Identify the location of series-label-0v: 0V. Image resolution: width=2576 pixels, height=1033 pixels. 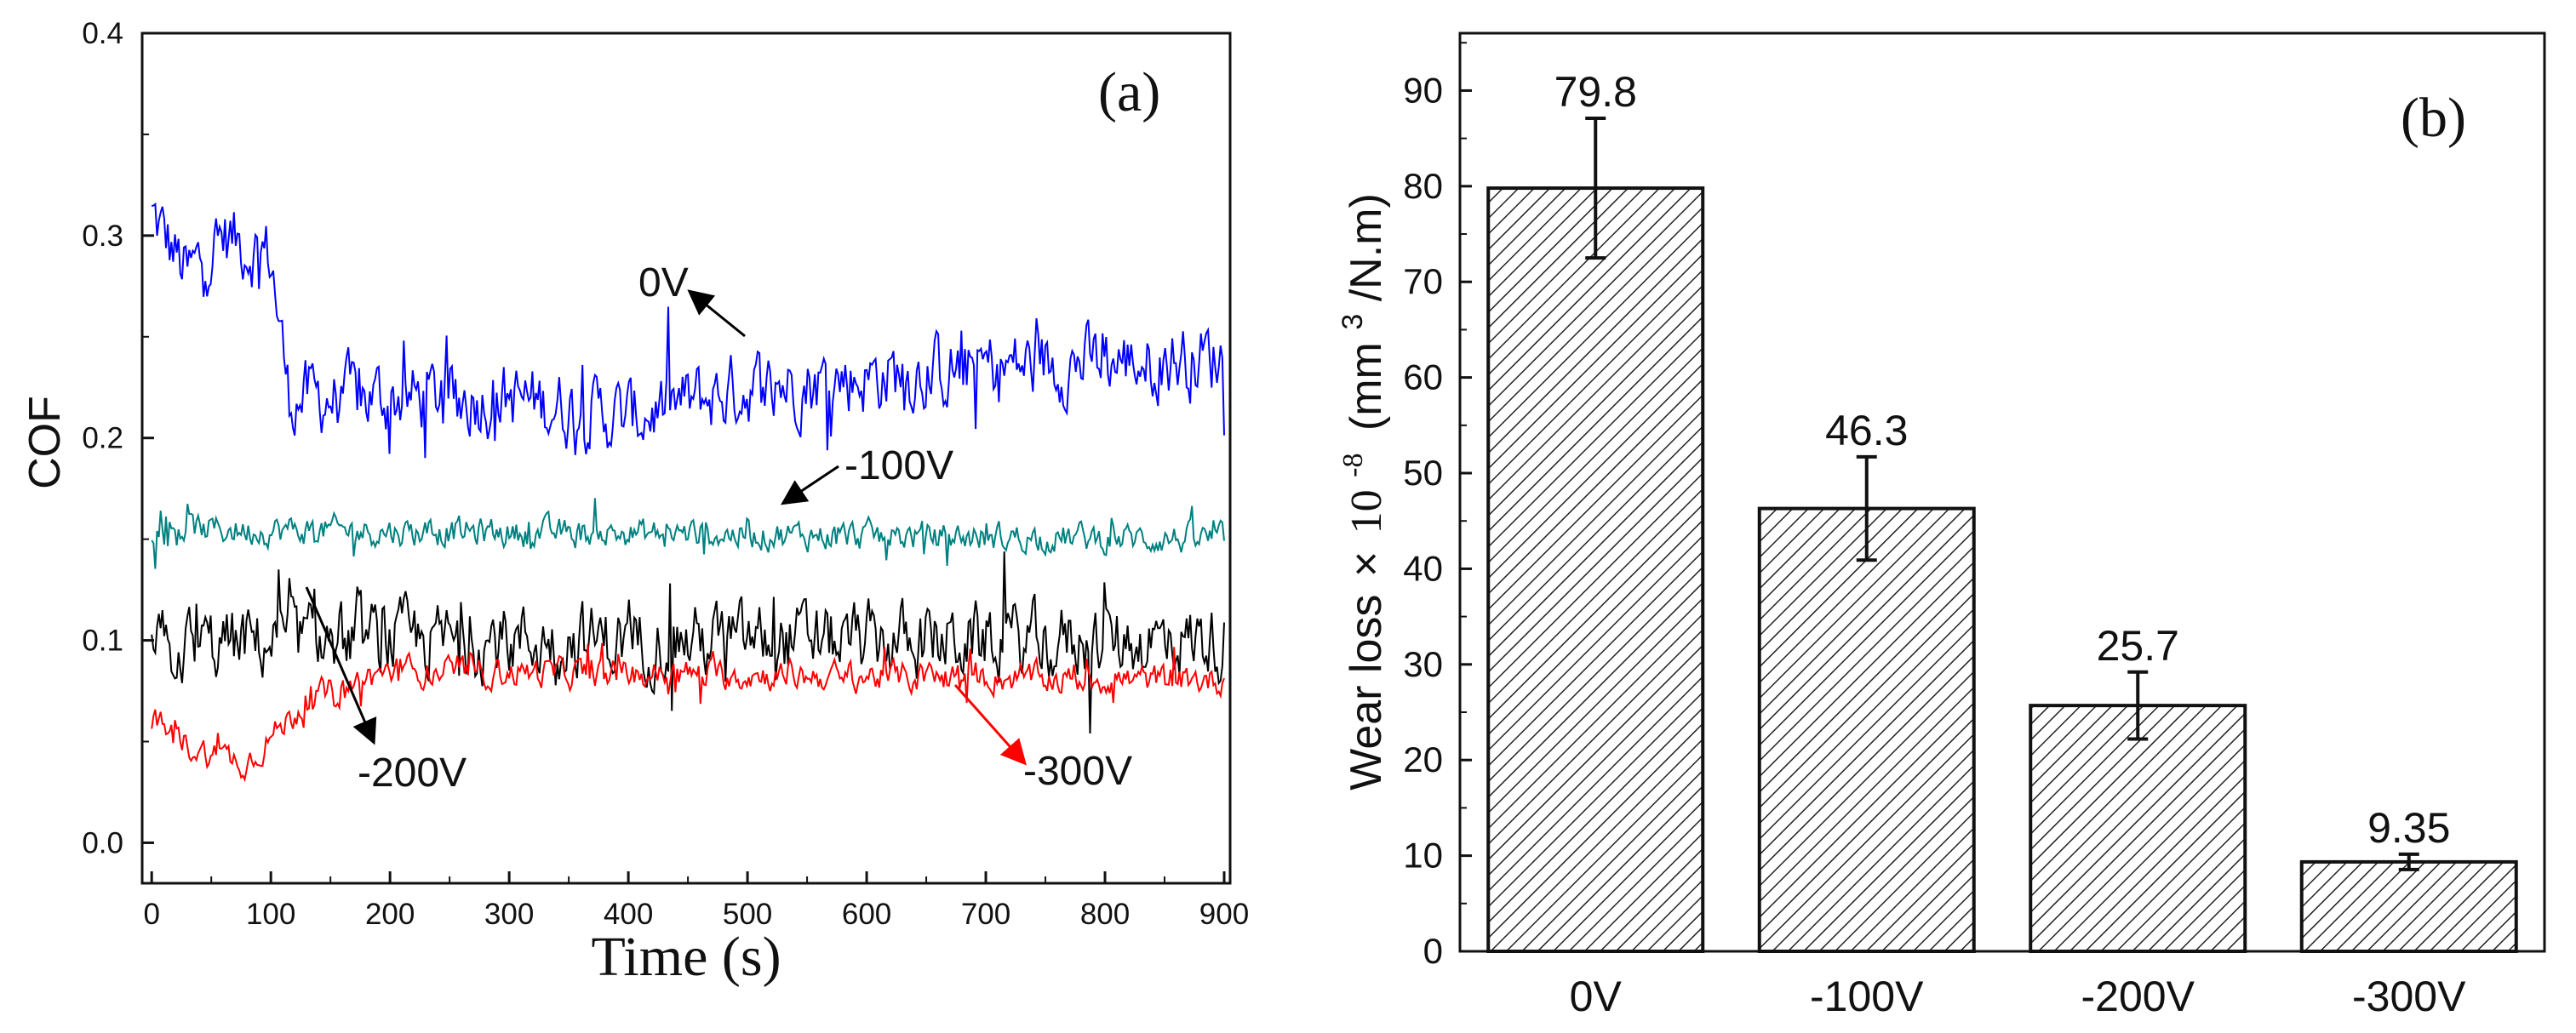
(664, 282).